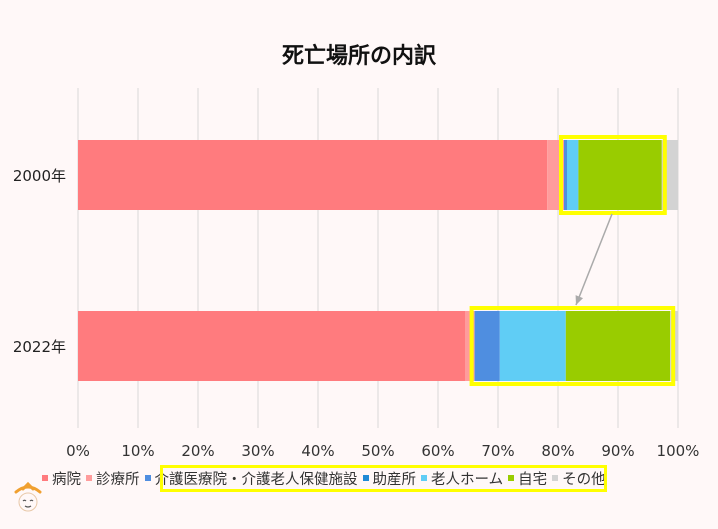 The image size is (718, 529). I want to click on x-tick-label: 30%, so click(257, 451).